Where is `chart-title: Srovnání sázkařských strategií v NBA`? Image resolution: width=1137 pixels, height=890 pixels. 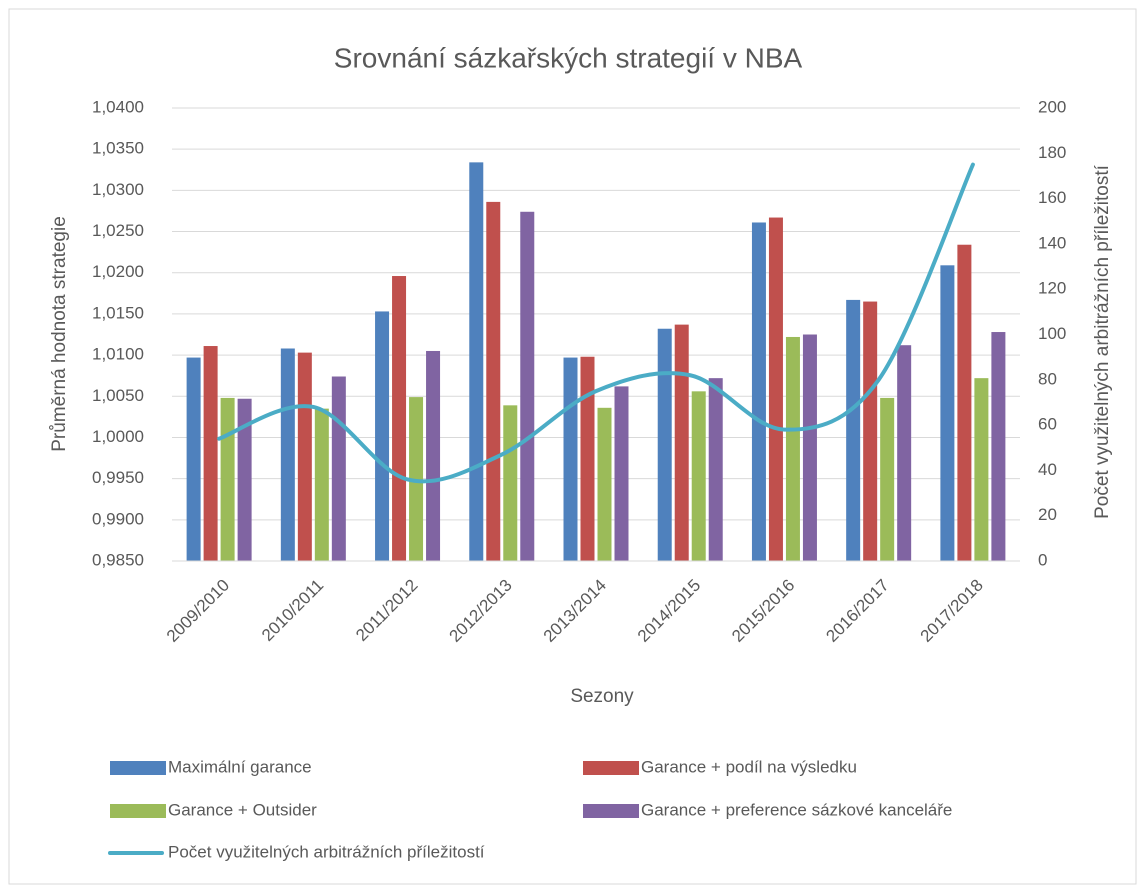
chart-title: Srovnání sázkařských strategií v NBA is located at coordinates (568, 57).